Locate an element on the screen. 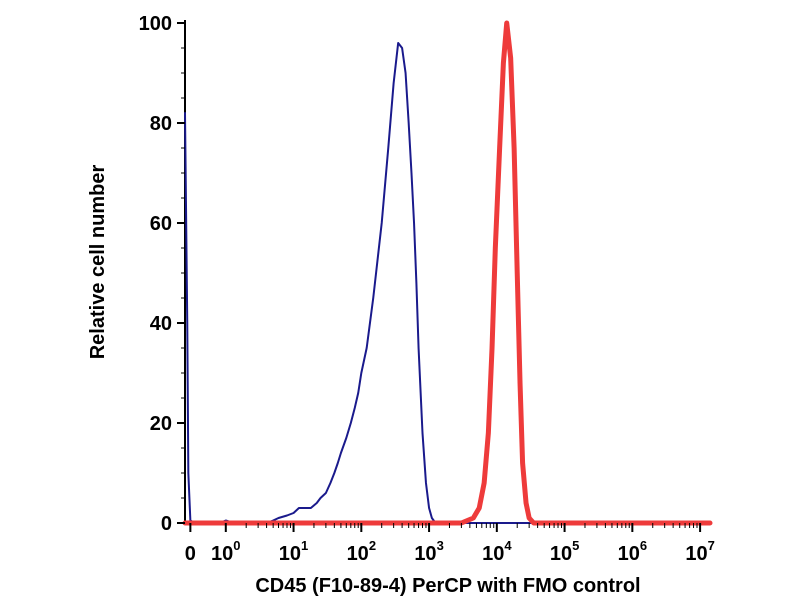  x-tick-label: 10⁵ is located at coordinates (564, 551).